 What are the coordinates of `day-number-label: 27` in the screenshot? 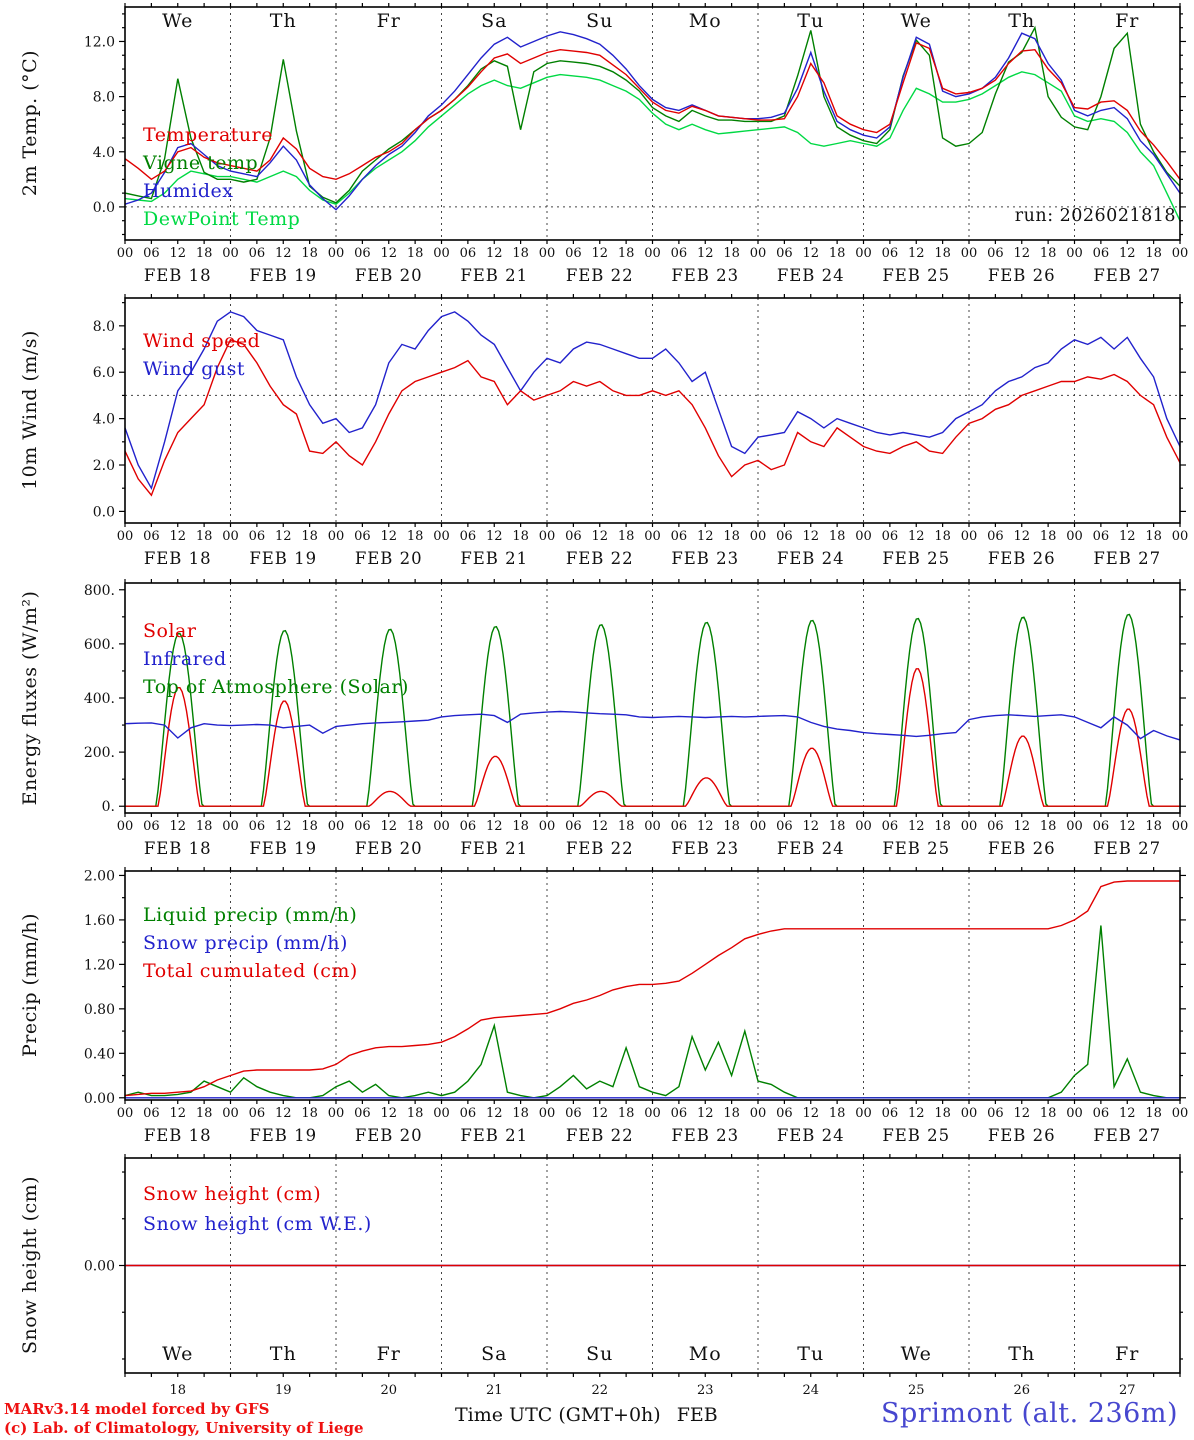 It's located at (1127, 1390).